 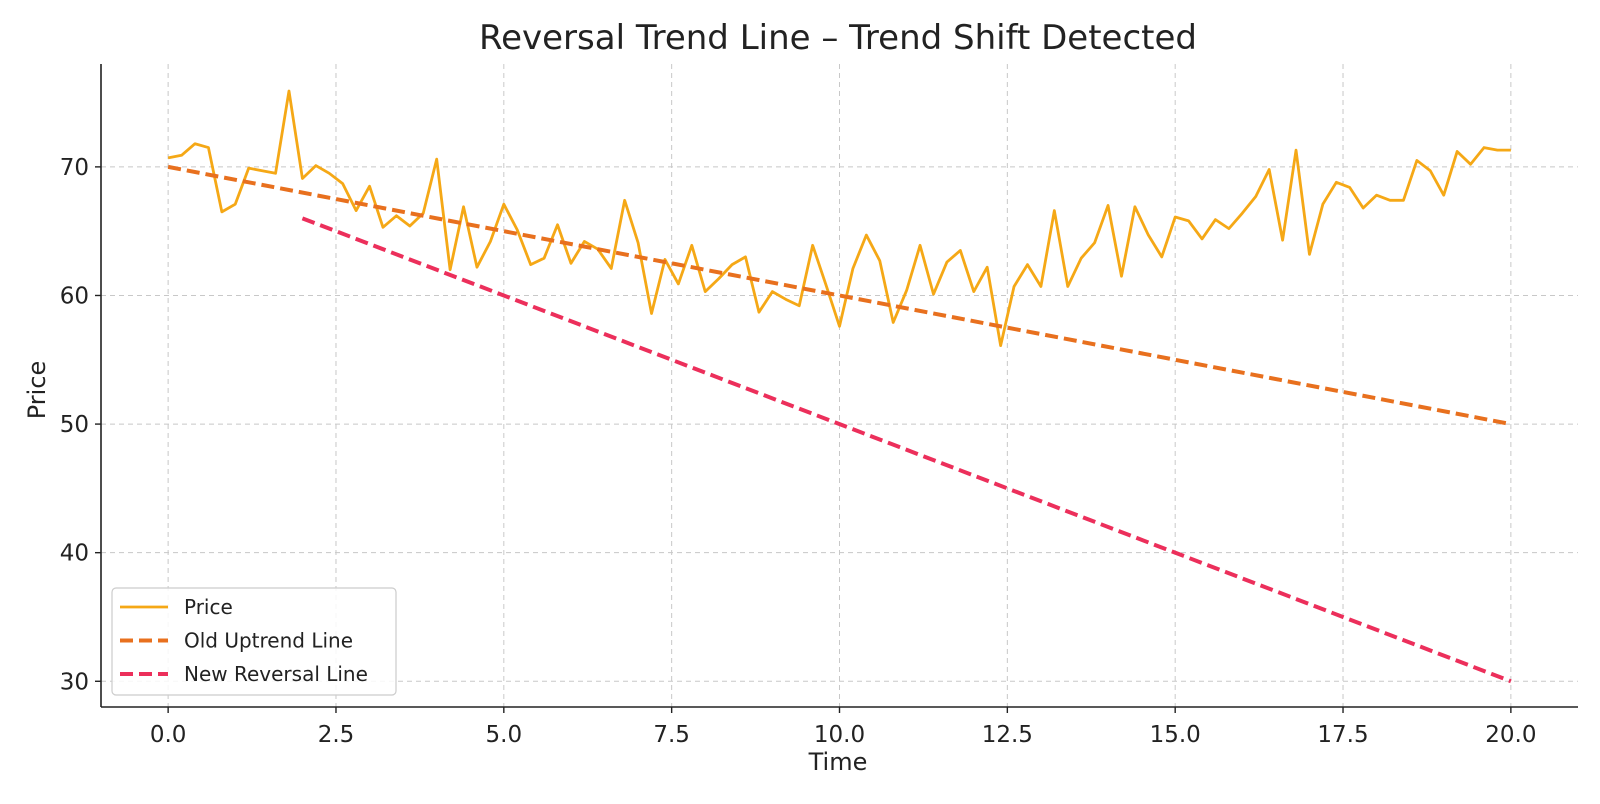 I want to click on y-tick-label: 50, so click(x=74, y=425).